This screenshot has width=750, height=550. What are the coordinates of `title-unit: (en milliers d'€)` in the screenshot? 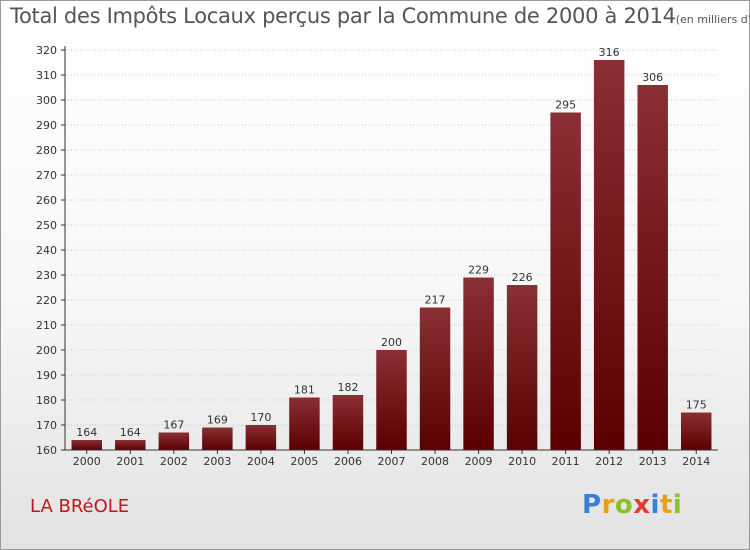 It's located at (712, 19).